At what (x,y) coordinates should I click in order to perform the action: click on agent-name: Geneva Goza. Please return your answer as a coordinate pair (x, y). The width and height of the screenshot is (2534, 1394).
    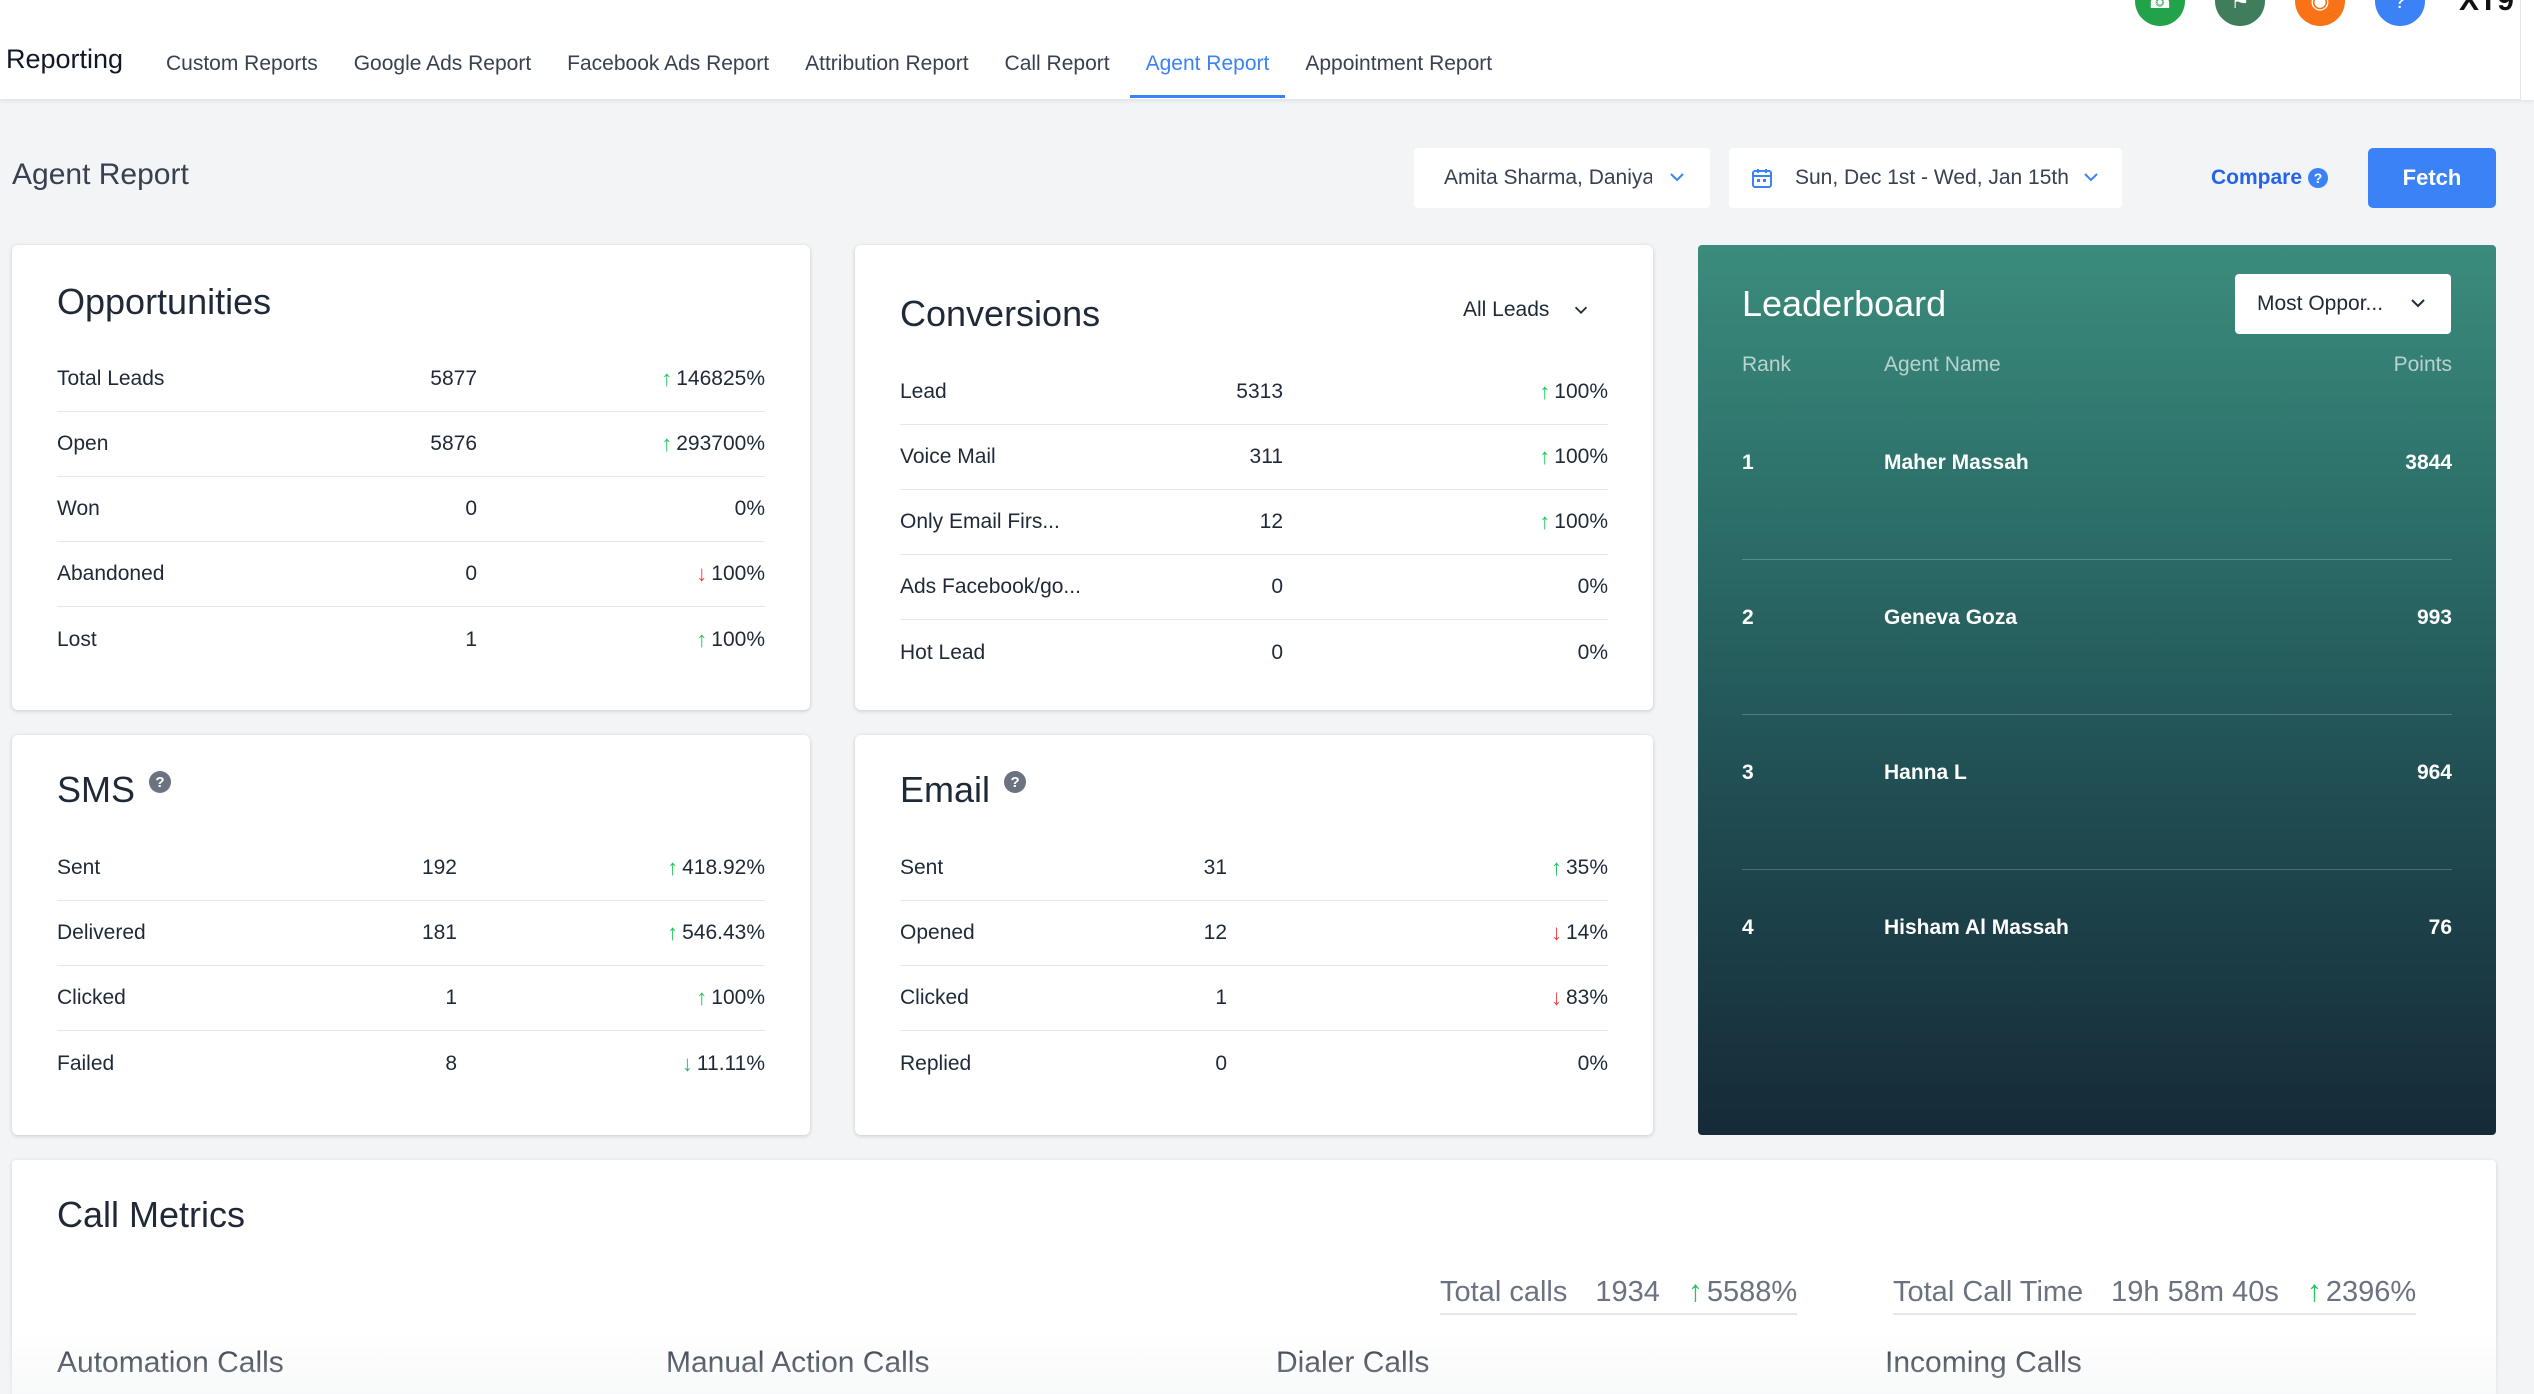
    Looking at the image, I should click on (1951, 617).